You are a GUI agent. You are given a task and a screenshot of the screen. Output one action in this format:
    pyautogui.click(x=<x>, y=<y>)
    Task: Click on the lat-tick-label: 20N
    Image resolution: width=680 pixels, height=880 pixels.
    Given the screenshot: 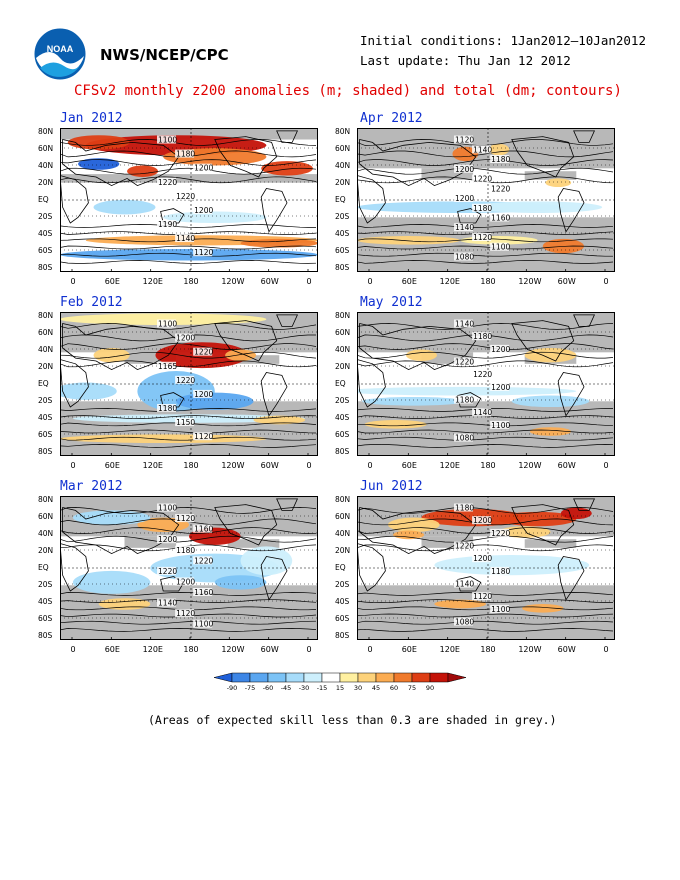 What is the action you would take?
    pyautogui.click(x=46, y=182)
    